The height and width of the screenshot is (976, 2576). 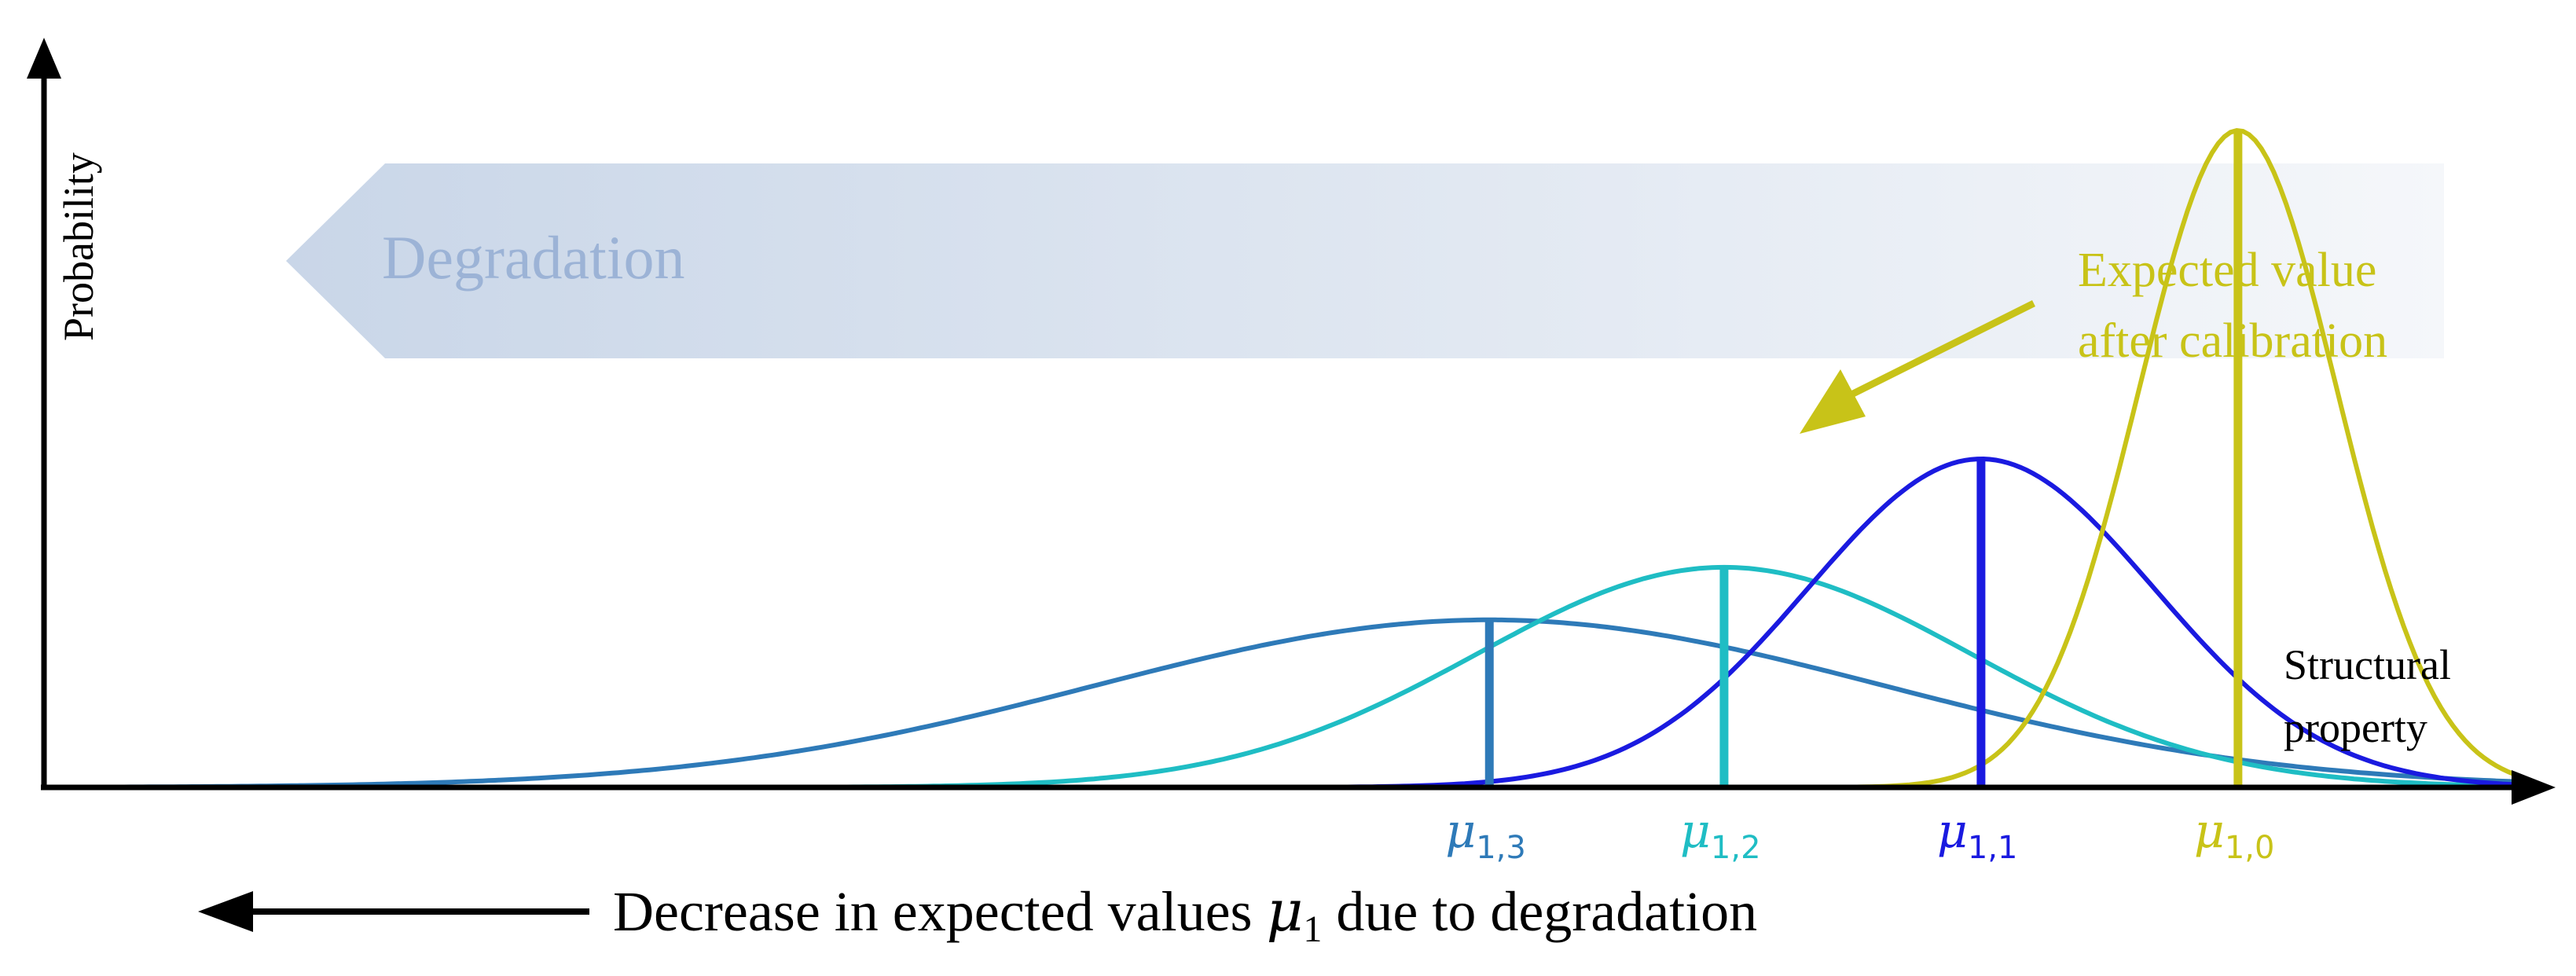 I want to click on caption-prefix: Decrease in expected values, so click(x=940, y=911).